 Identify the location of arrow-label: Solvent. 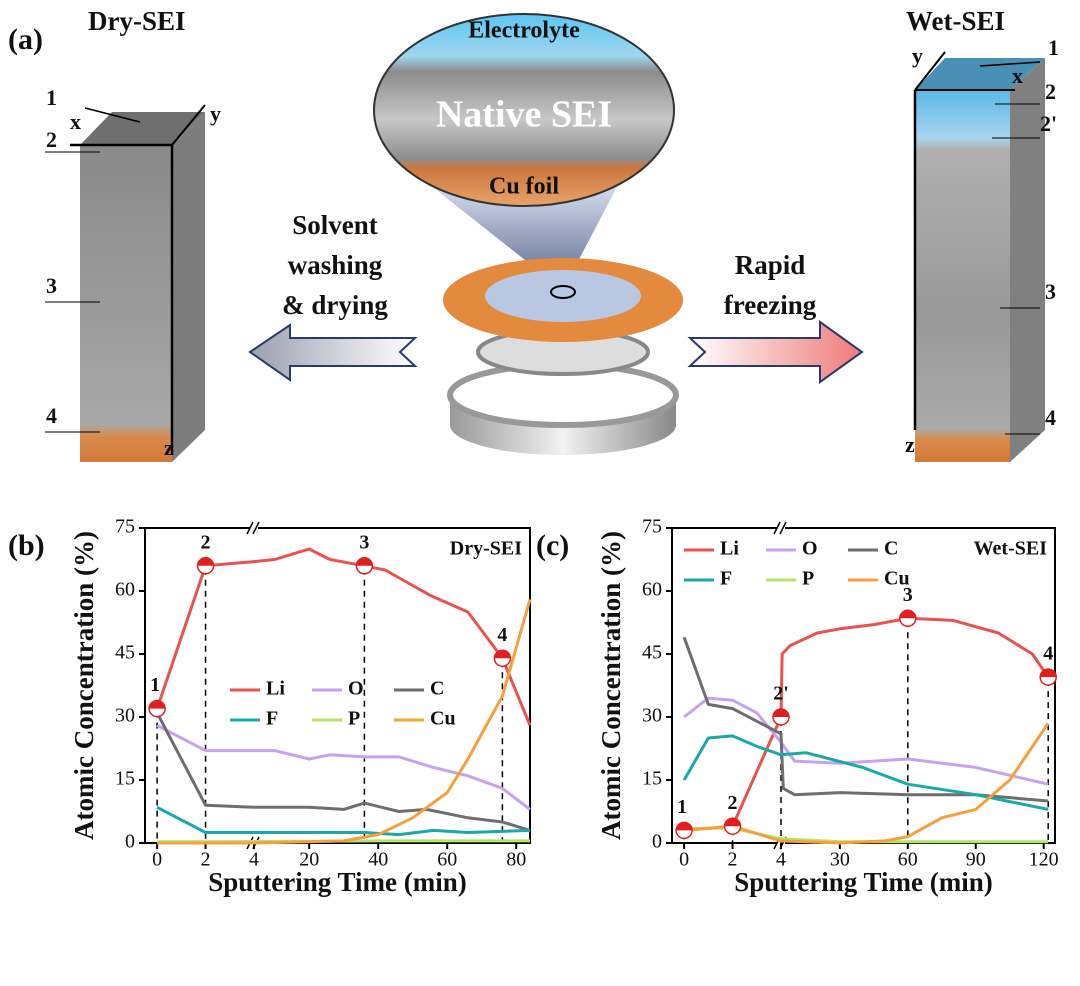
(335, 225).